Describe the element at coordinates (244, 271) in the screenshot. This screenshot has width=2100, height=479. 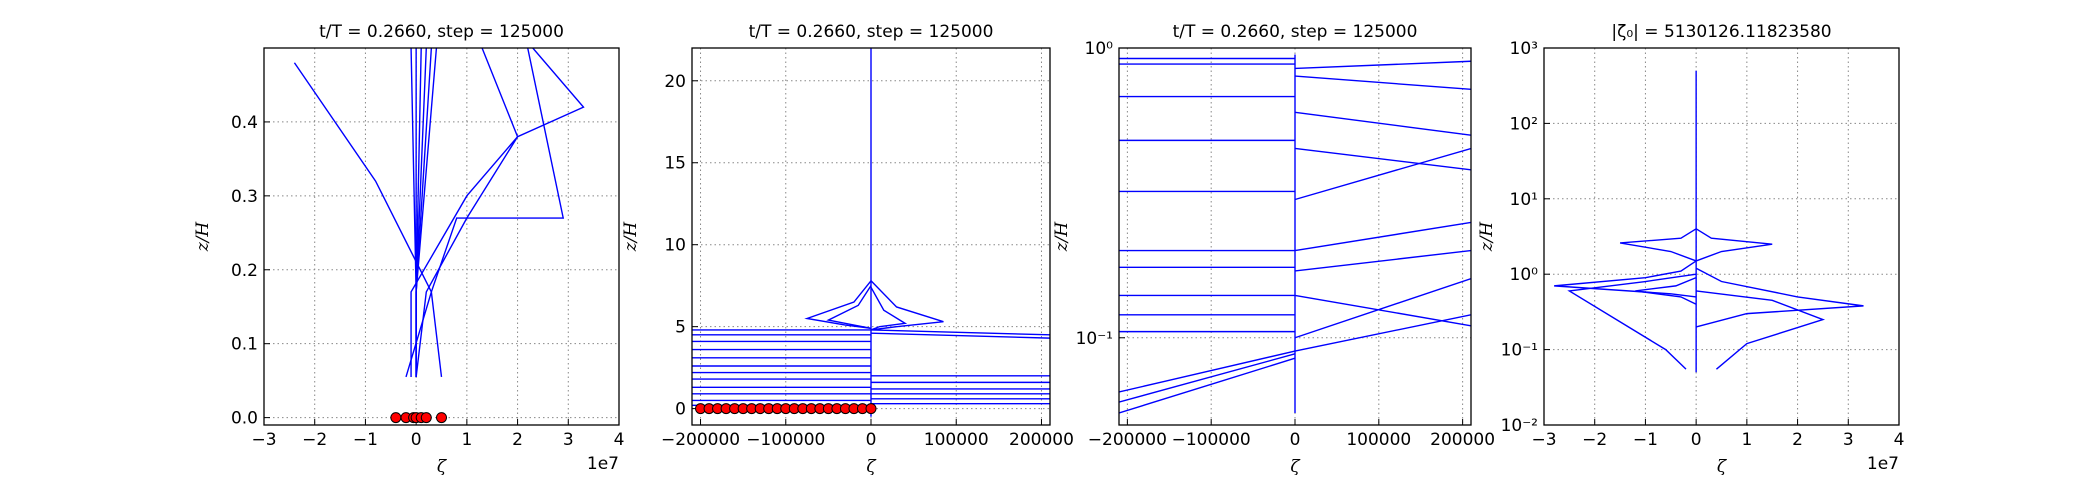
I see `y-tick-label: 0.2` at that location.